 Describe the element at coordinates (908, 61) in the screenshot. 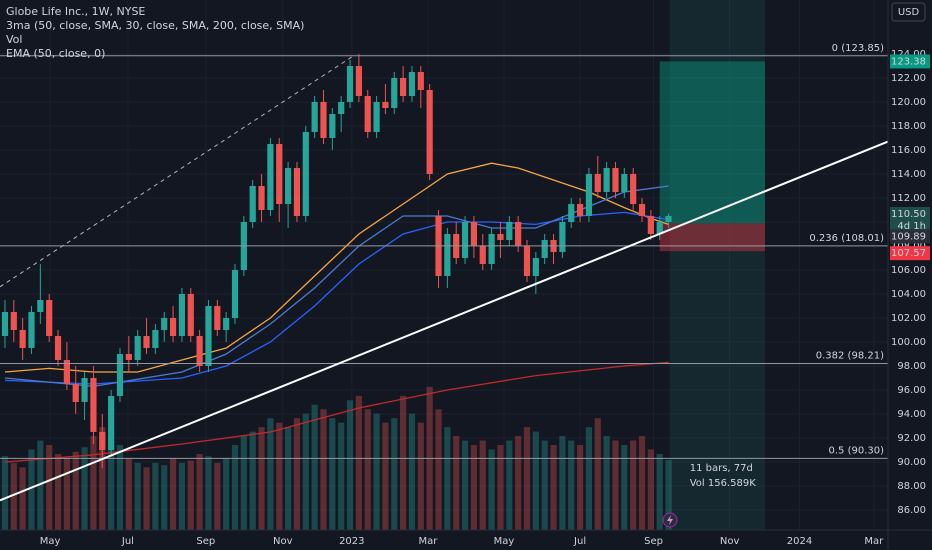

I see `target-label: 123.38` at that location.